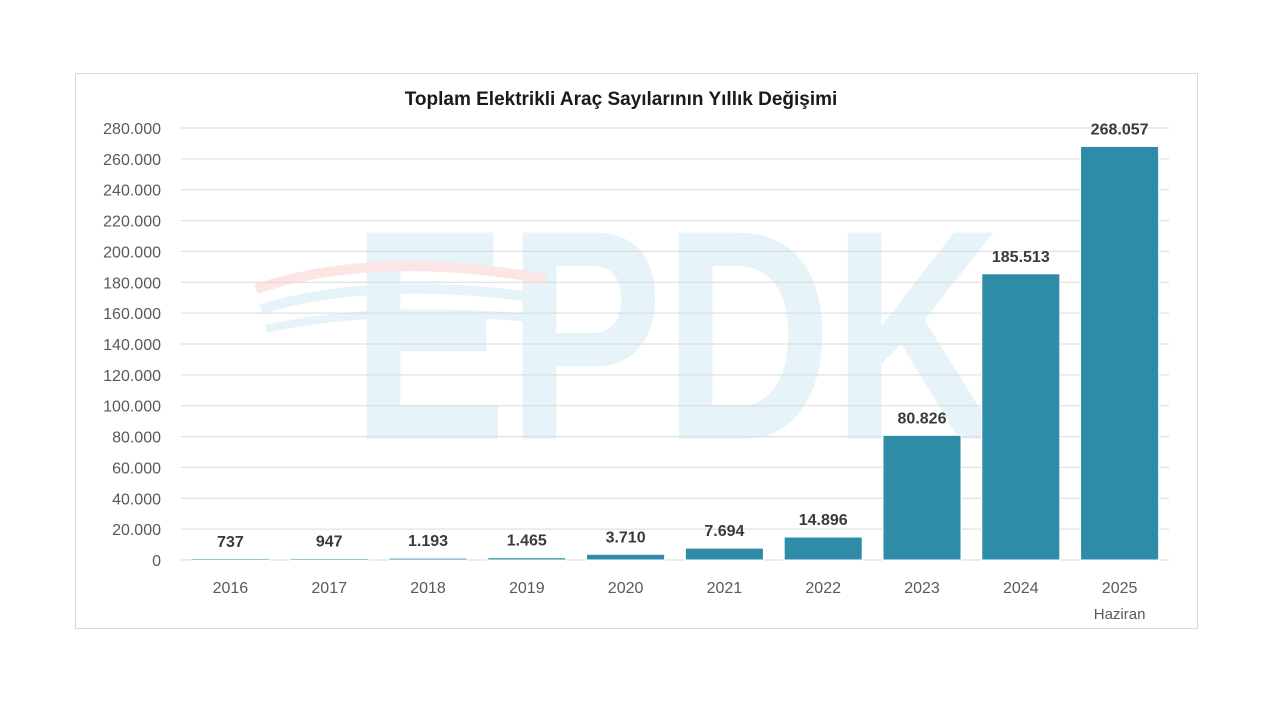  I want to click on y-tick-label: 140.000, so click(132, 345).